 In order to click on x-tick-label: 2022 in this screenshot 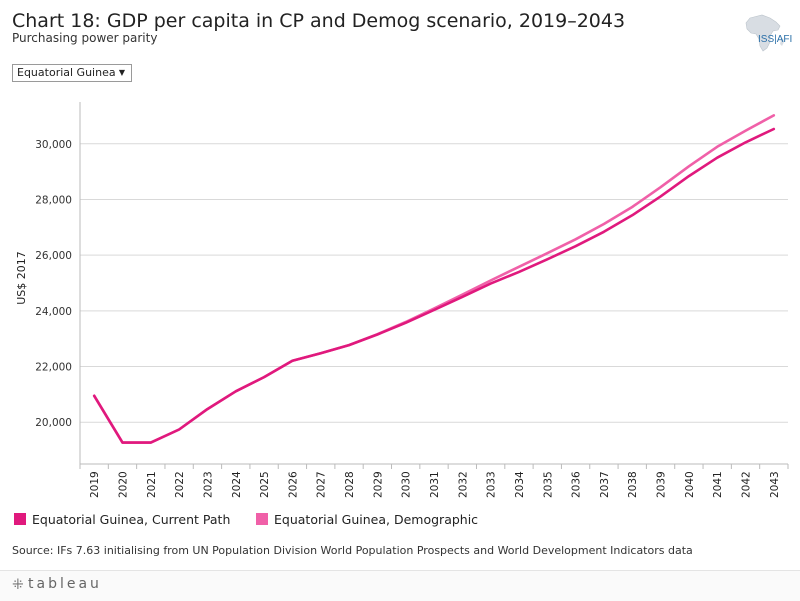, I will do `click(180, 484)`.